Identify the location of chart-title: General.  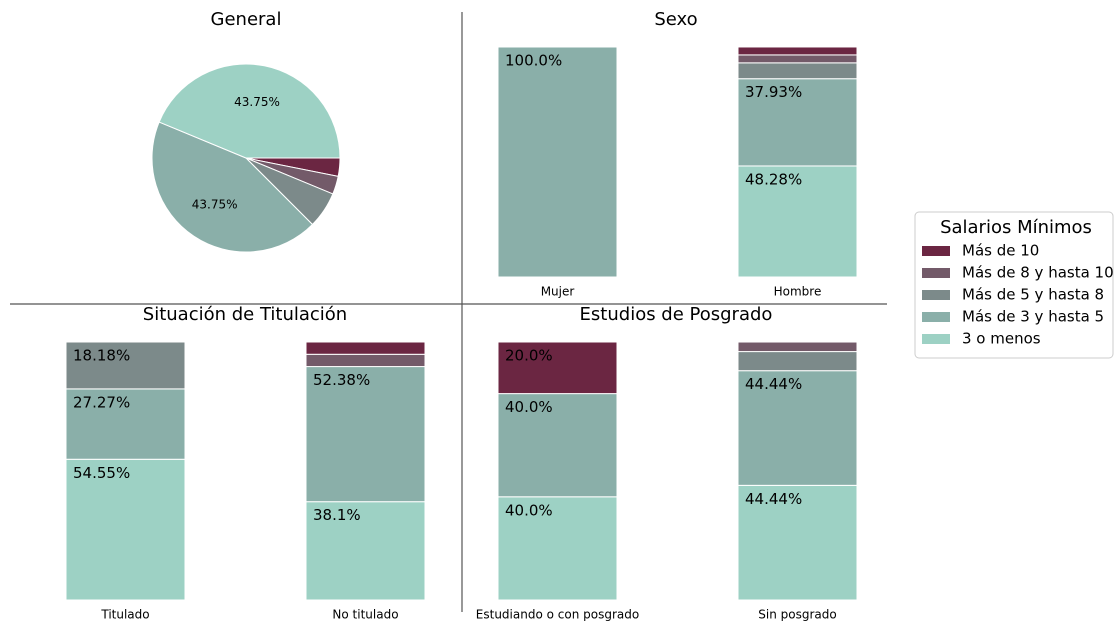
(246, 19).